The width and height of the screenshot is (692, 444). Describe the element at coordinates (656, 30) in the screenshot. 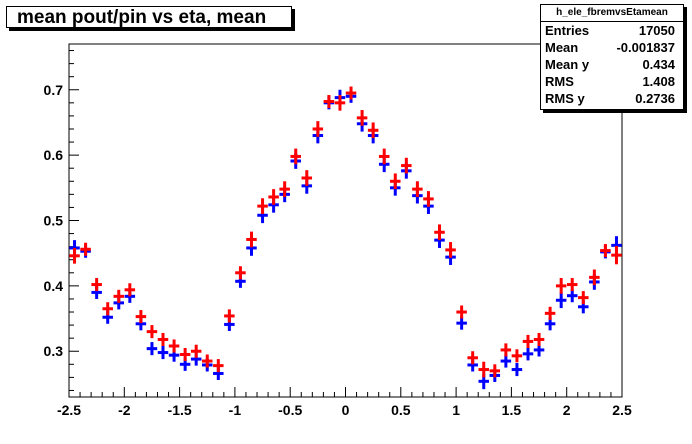

I see `stats-value: 17050` at that location.